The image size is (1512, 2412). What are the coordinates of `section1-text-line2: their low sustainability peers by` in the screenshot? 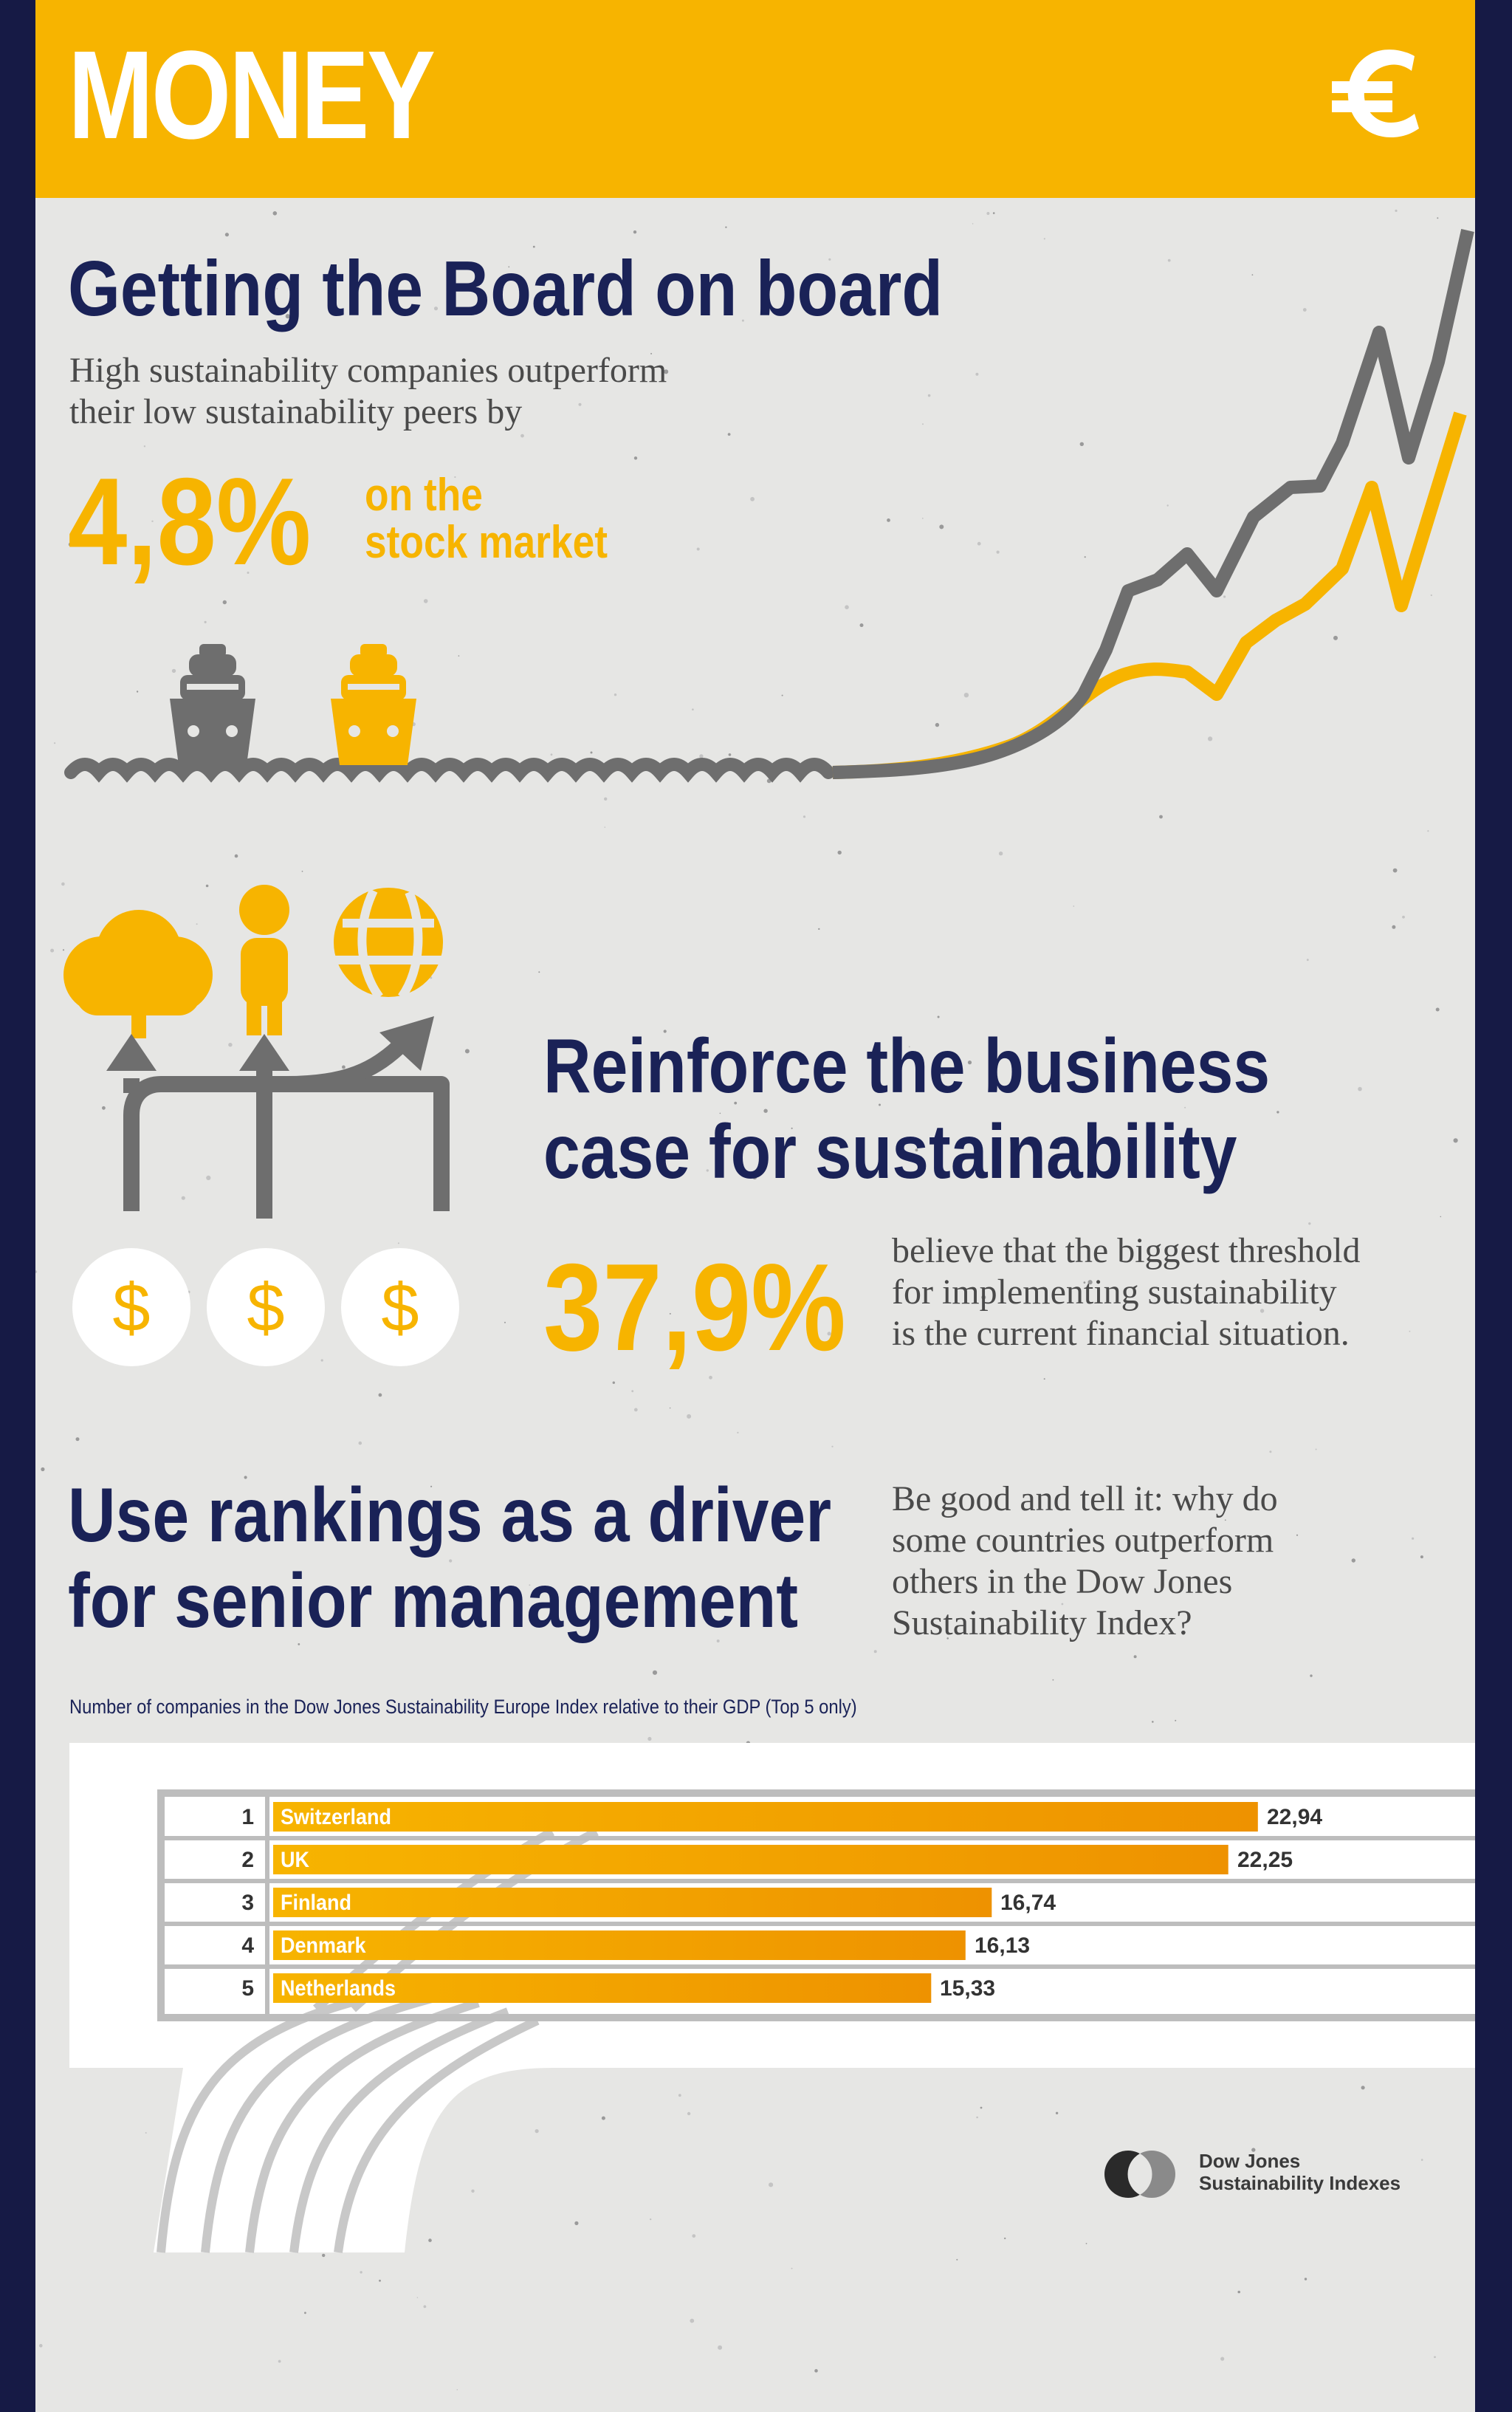 It's located at (296, 411).